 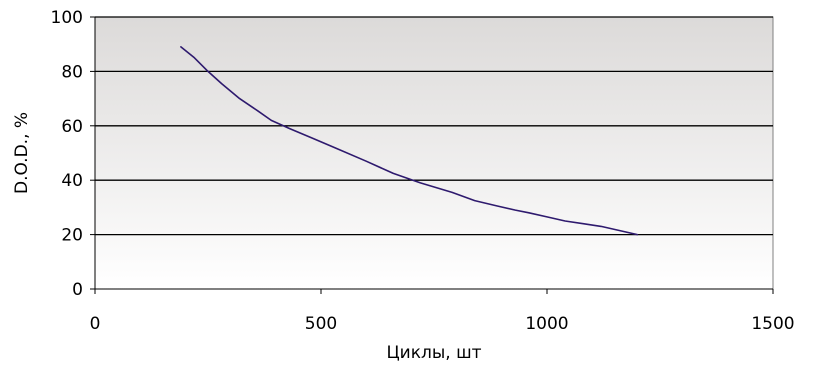 What do you see at coordinates (22, 153) in the screenshot?
I see `y-axis-title: D.O.D., %` at bounding box center [22, 153].